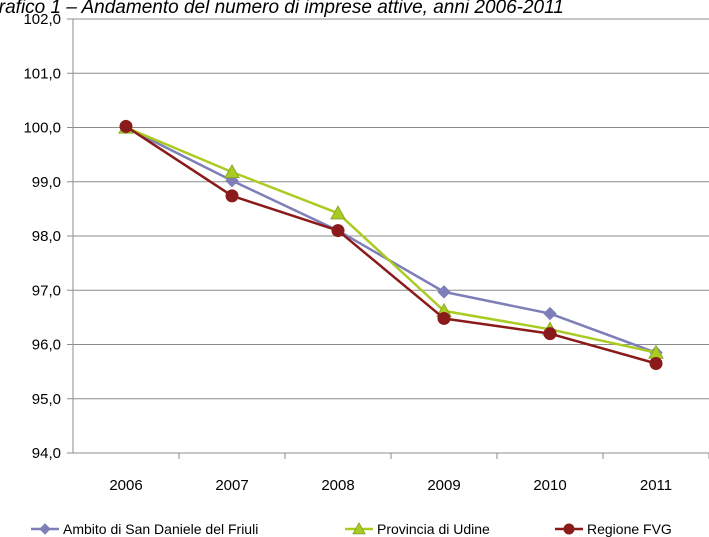 The width and height of the screenshot is (709, 537). What do you see at coordinates (390, 485) in the screenshot?
I see `x-axis-tick-labels: 2006 2007 2008 2009 2010 2011` at bounding box center [390, 485].